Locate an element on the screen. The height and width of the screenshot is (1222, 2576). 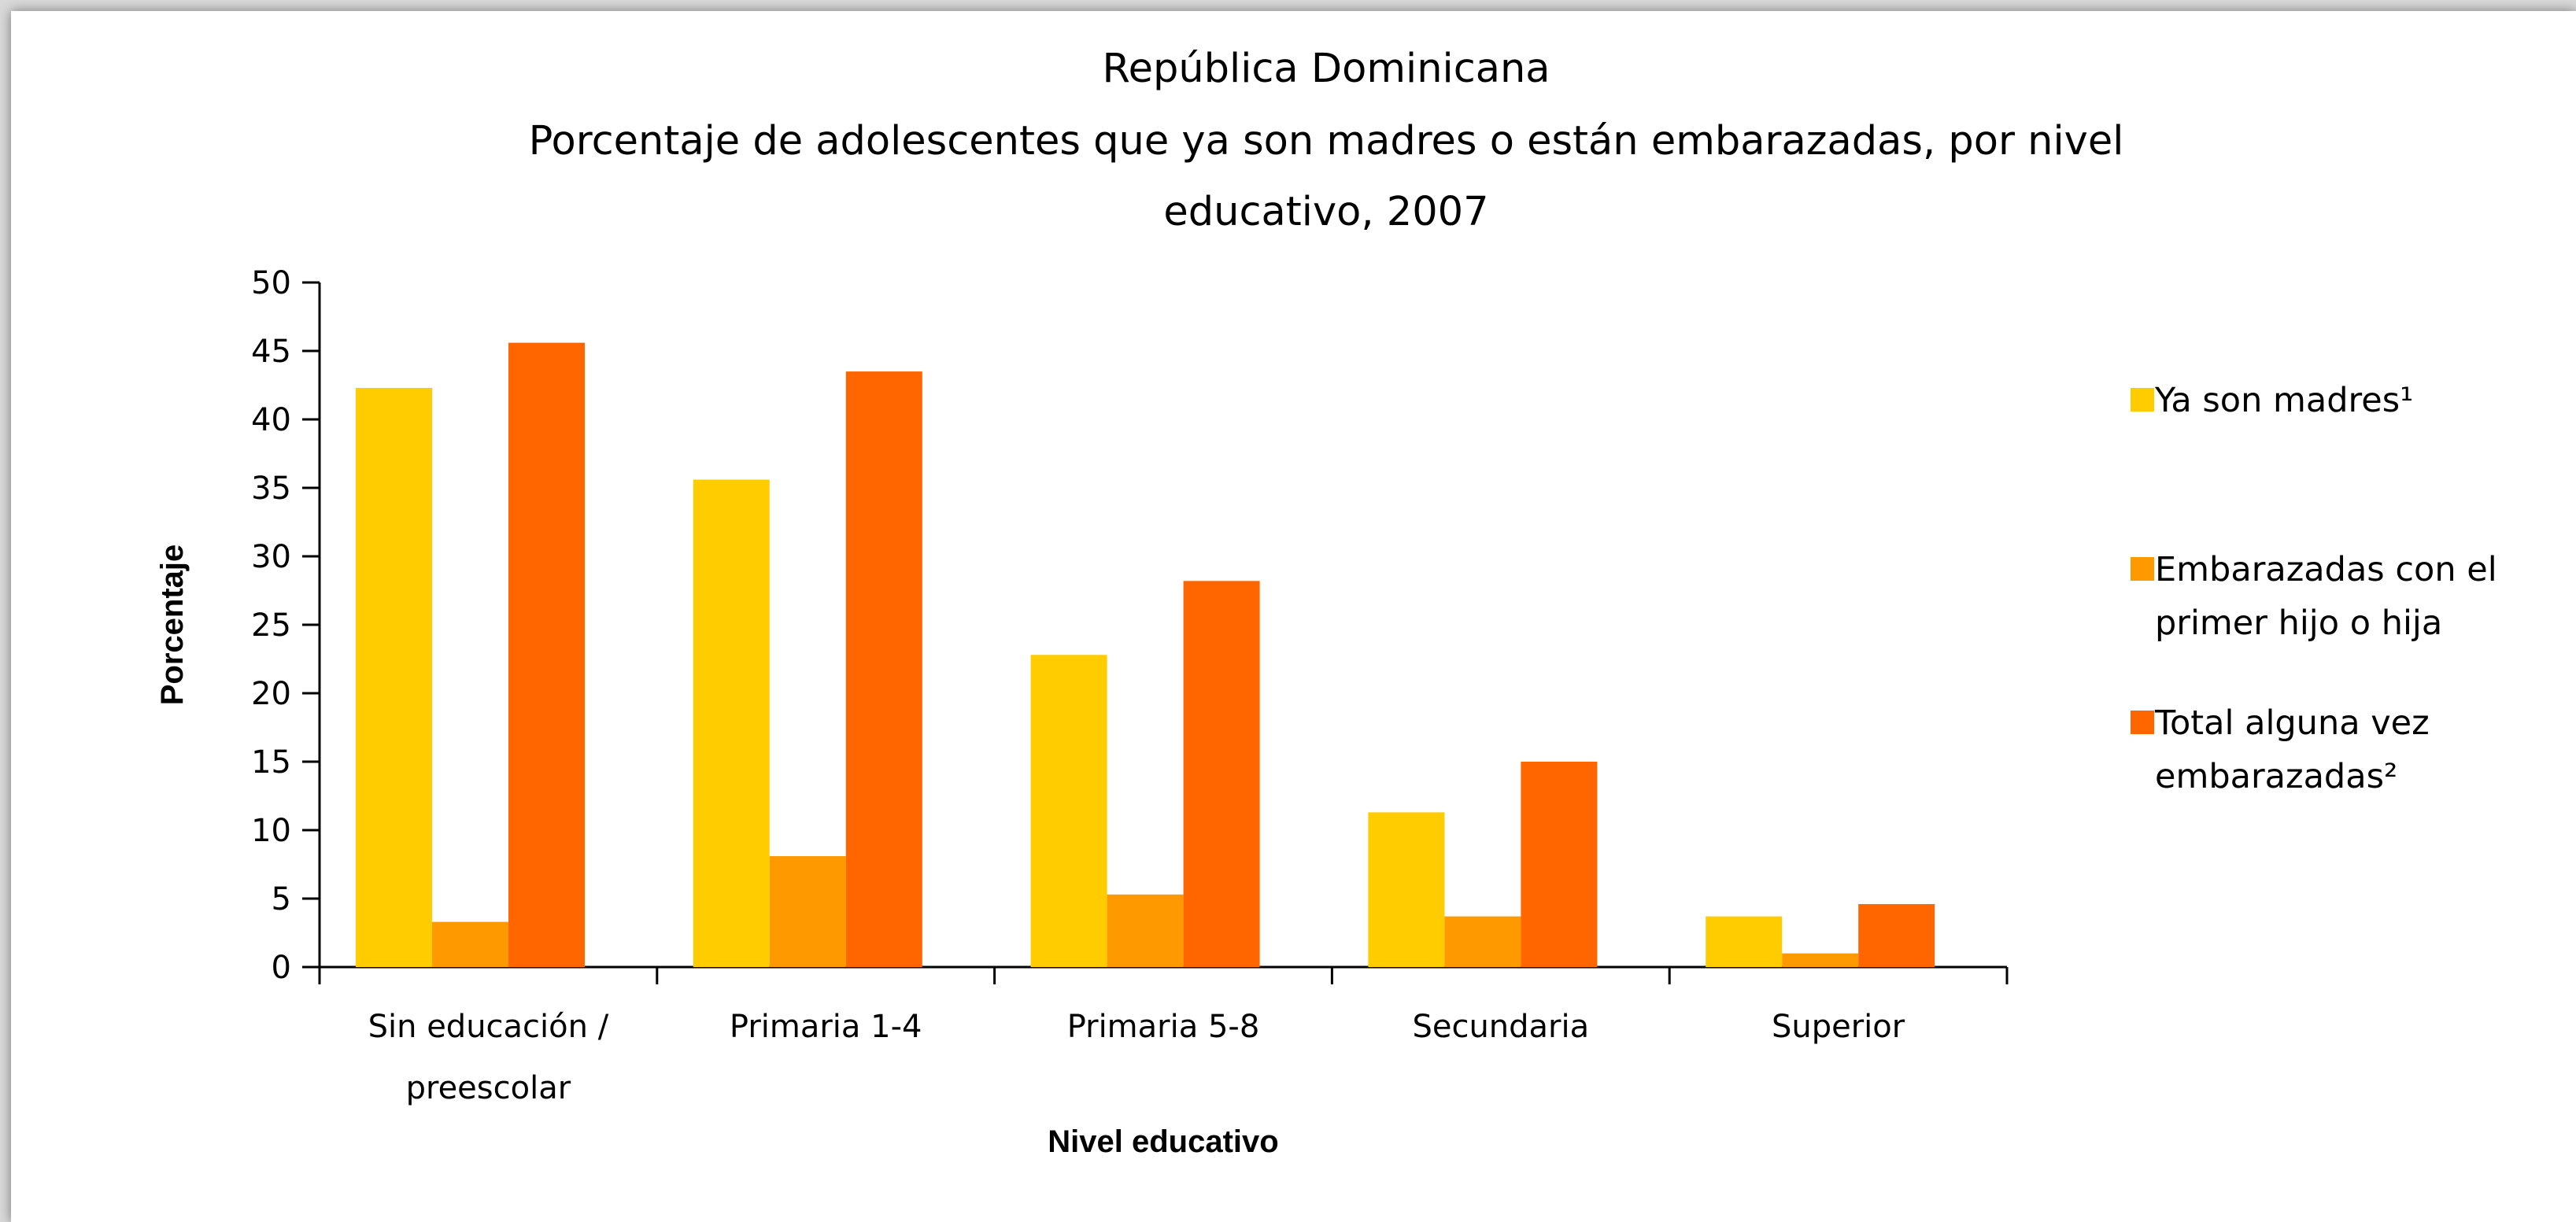
x-category-label: Superior is located at coordinates (1839, 1027).